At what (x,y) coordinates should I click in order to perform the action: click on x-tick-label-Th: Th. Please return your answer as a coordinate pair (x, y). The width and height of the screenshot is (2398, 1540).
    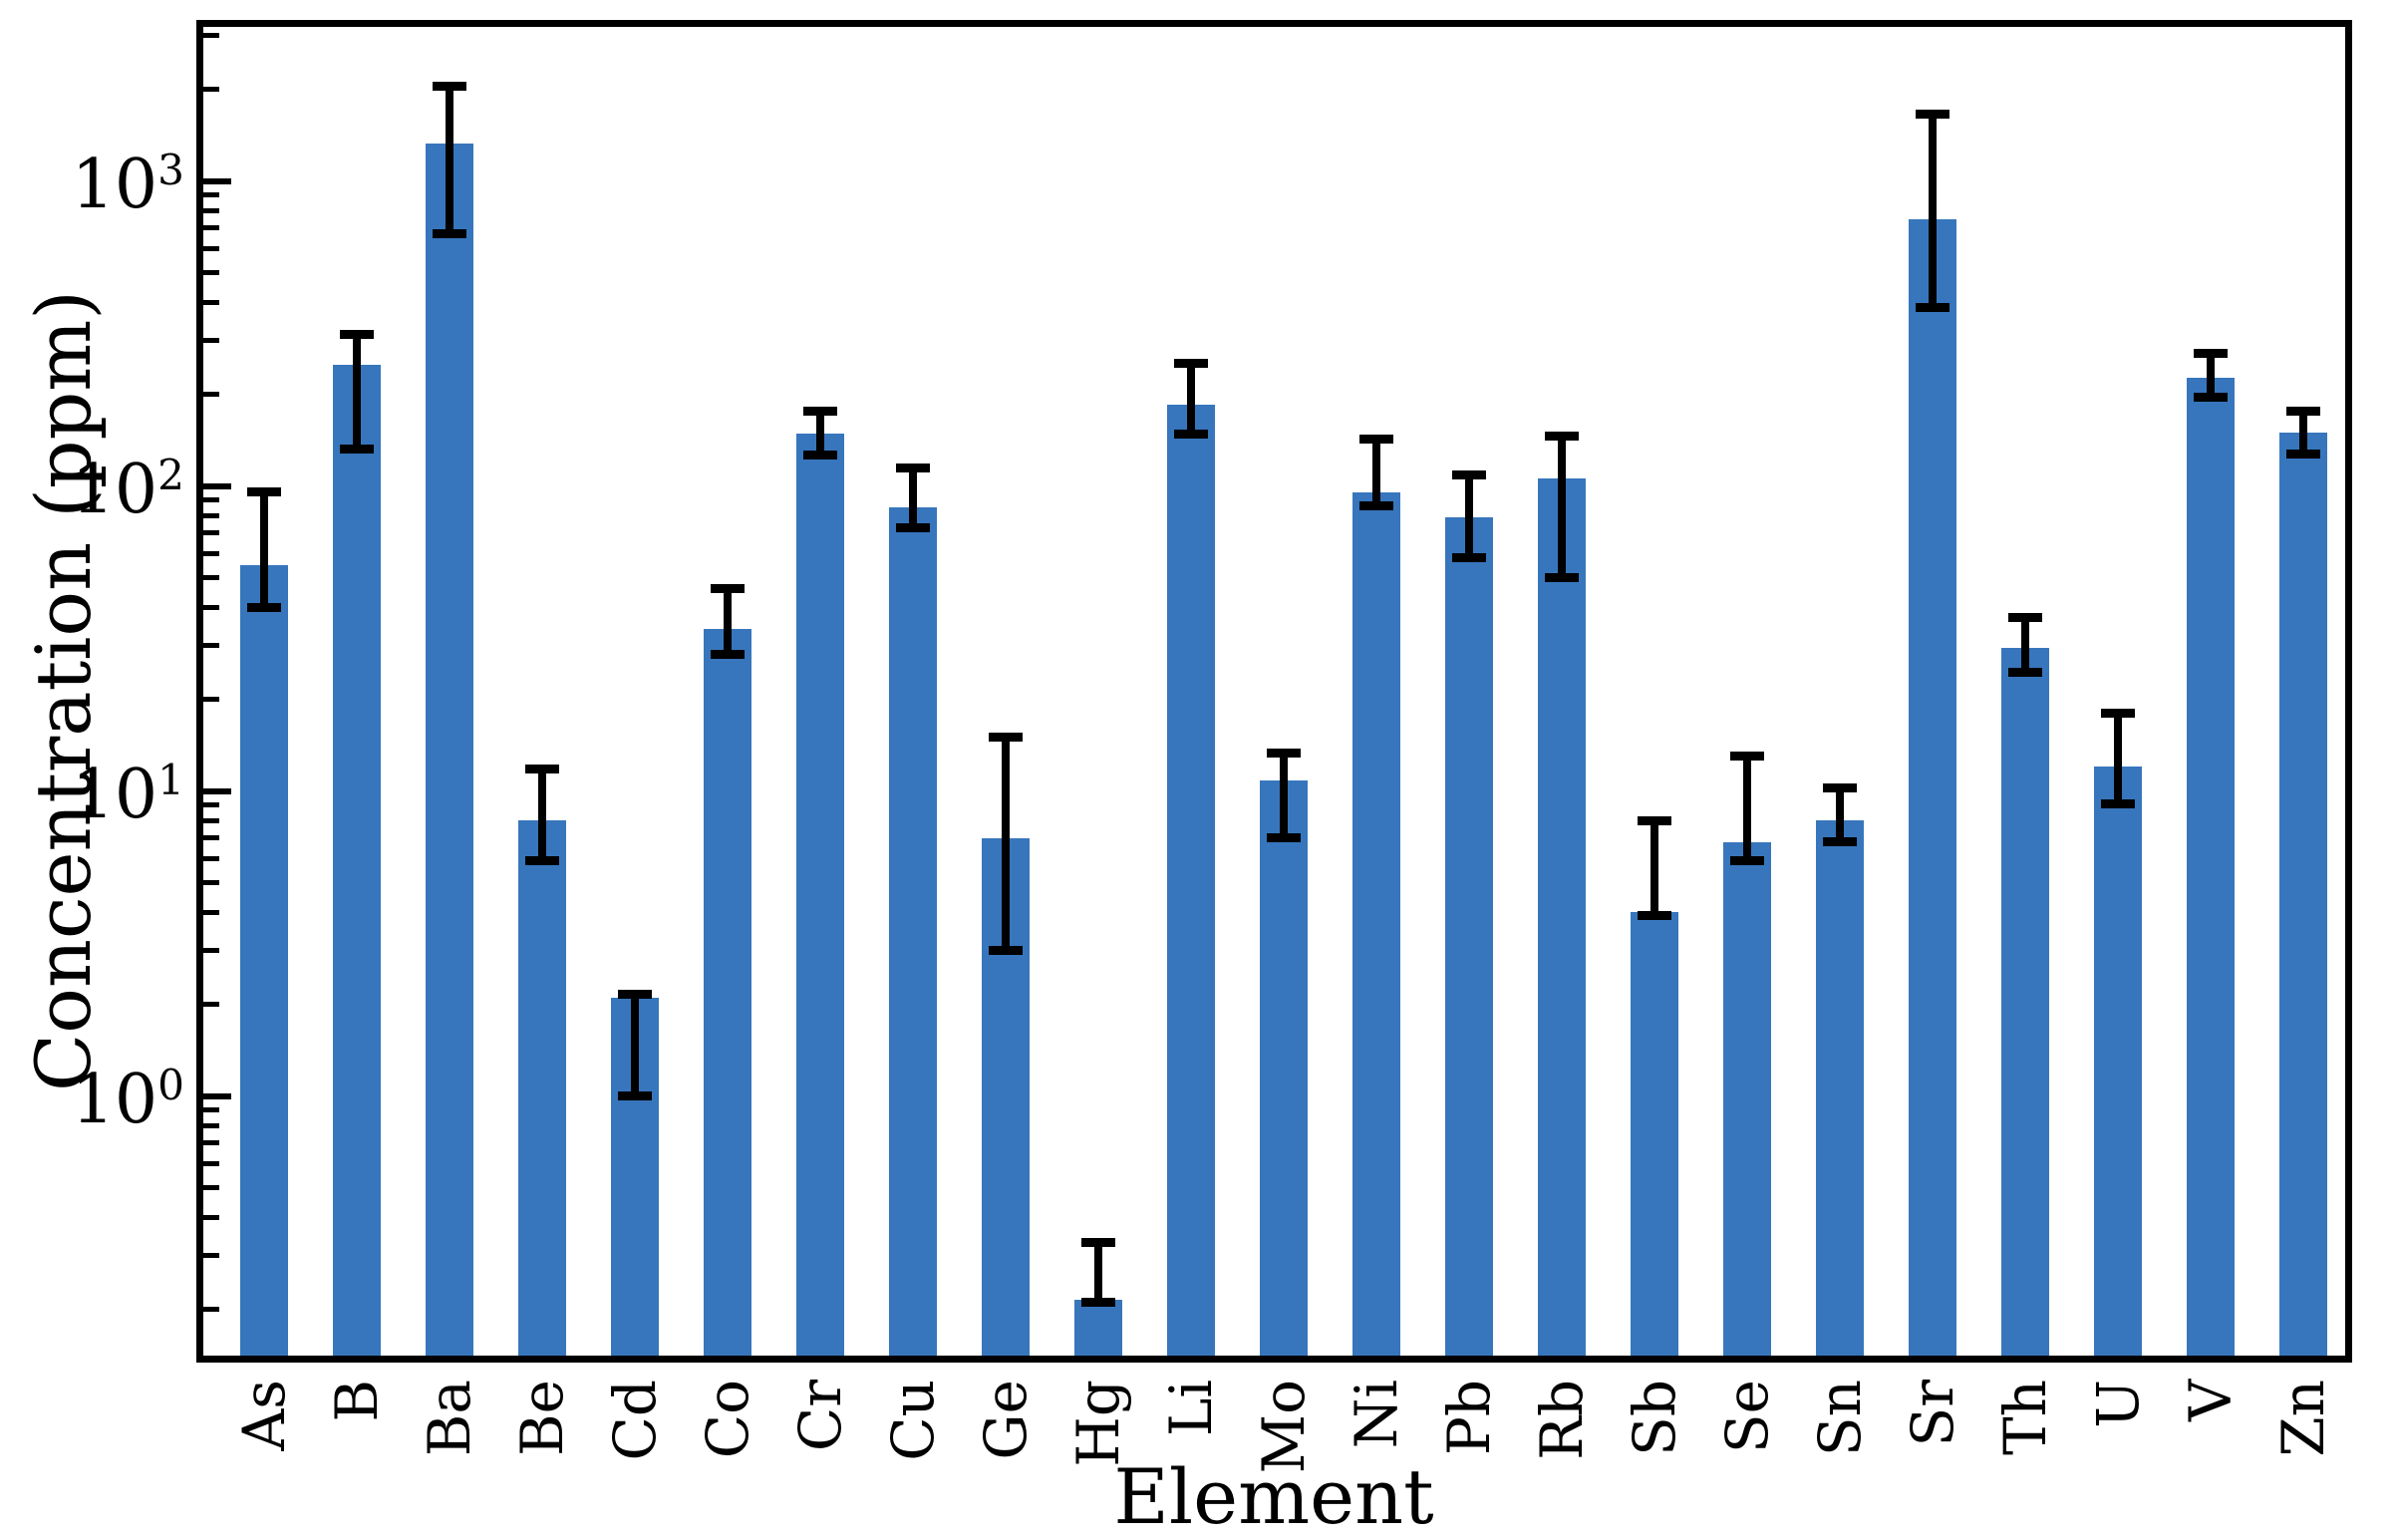
    Looking at the image, I should click on (2025, 1418).